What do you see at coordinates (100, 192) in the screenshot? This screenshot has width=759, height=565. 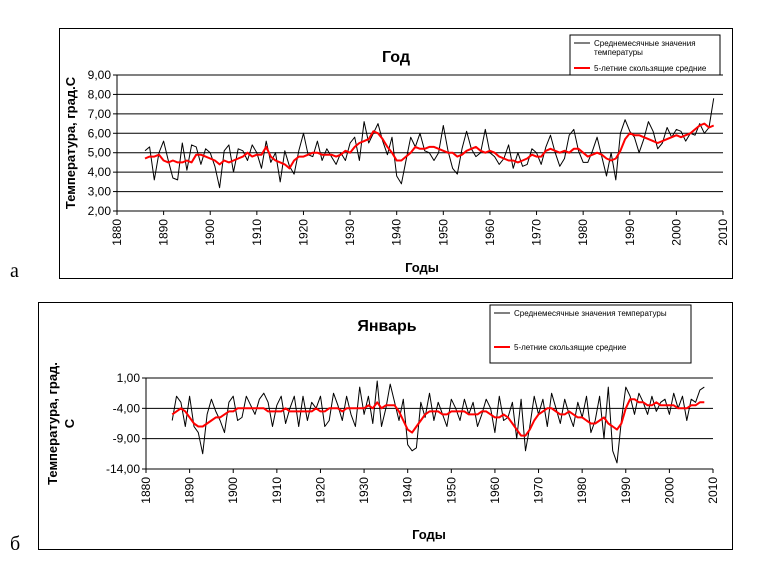 I see `y-tick-label: 3,00` at bounding box center [100, 192].